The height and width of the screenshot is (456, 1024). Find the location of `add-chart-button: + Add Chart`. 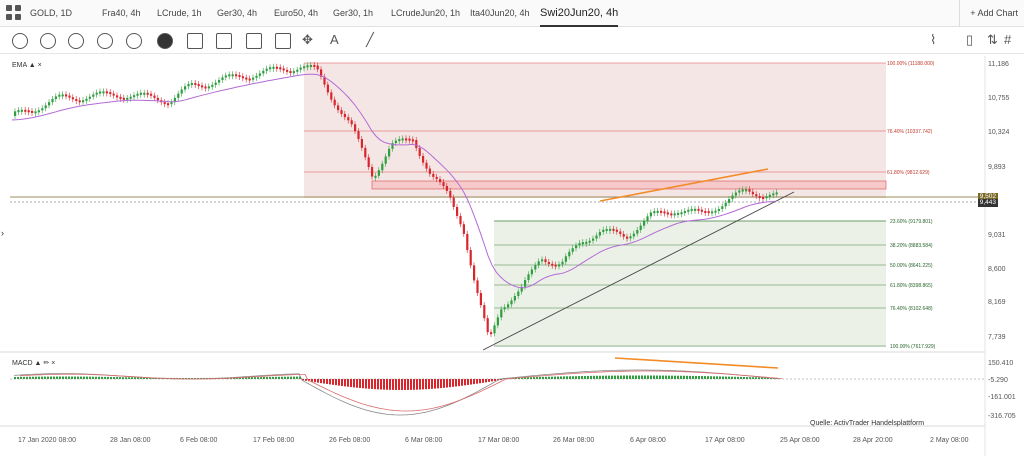

add-chart-button: + Add Chart is located at coordinates (988, 13).